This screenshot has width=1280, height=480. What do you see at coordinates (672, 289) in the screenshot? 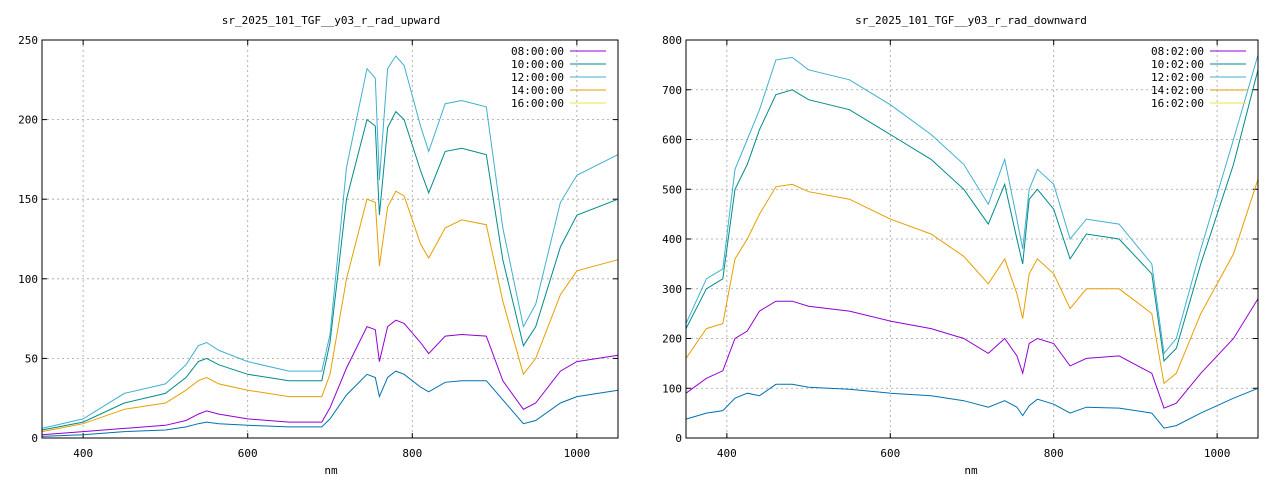
I see `y-tick-label: 300` at bounding box center [672, 289].